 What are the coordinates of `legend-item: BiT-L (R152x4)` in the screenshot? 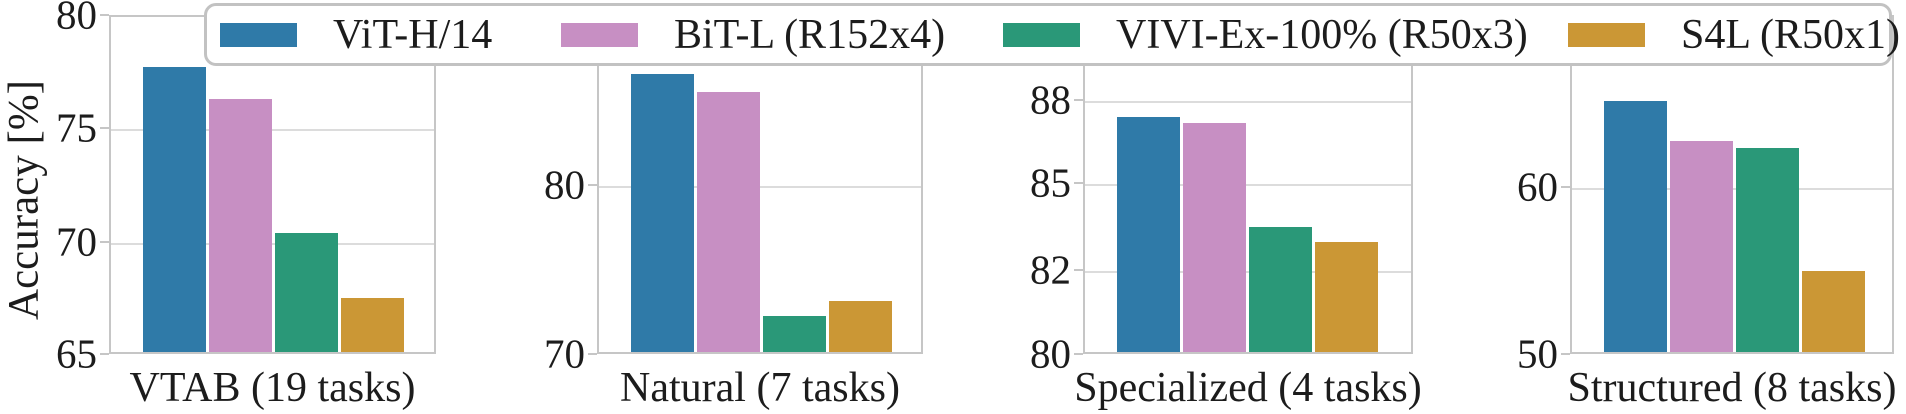 It's located at (753, 35).